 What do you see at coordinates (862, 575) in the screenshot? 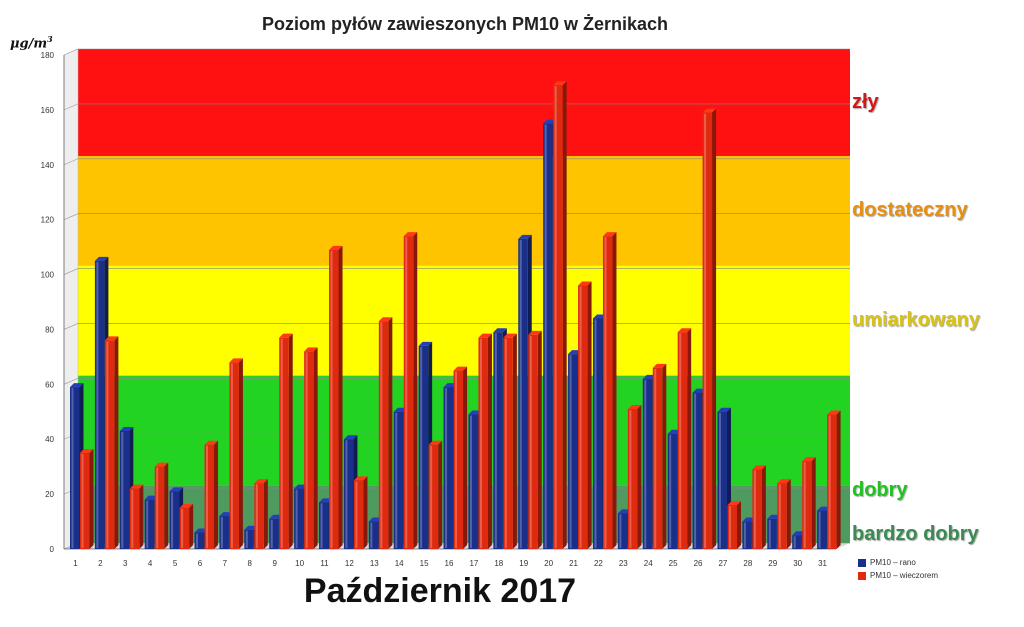
I see `legend-swatch-wieczorem` at bounding box center [862, 575].